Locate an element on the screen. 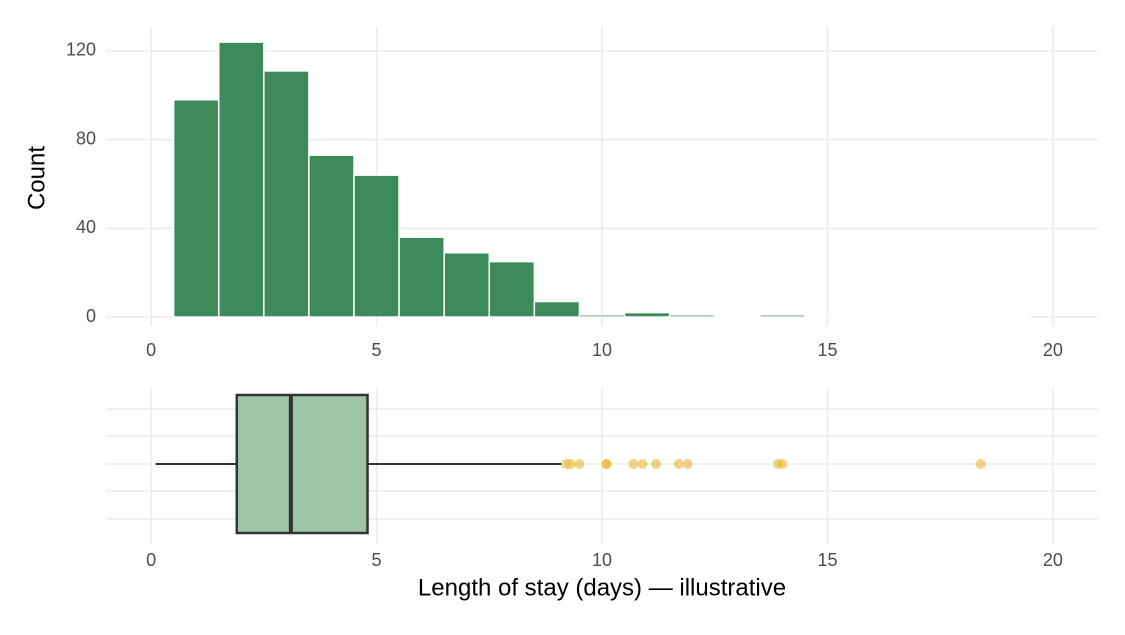 This screenshot has height=635, width=1125. y-tick-label: 120 is located at coordinates (81, 50).